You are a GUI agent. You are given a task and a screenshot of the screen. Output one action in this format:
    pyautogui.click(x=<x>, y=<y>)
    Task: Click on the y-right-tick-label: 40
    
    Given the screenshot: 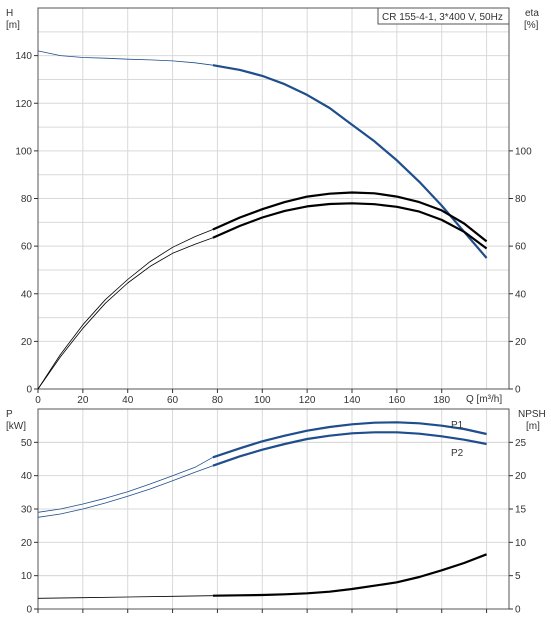 What is the action you would take?
    pyautogui.click(x=521, y=294)
    